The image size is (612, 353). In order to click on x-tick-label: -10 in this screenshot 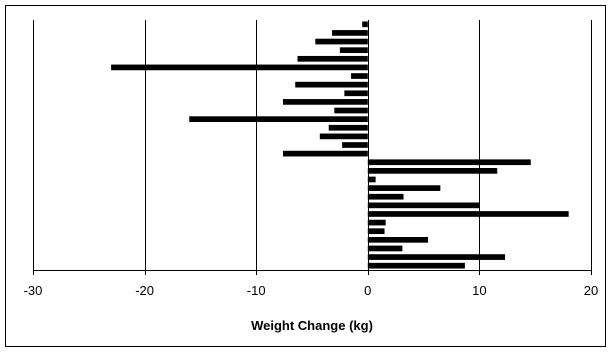, I will do `click(256, 290)`.